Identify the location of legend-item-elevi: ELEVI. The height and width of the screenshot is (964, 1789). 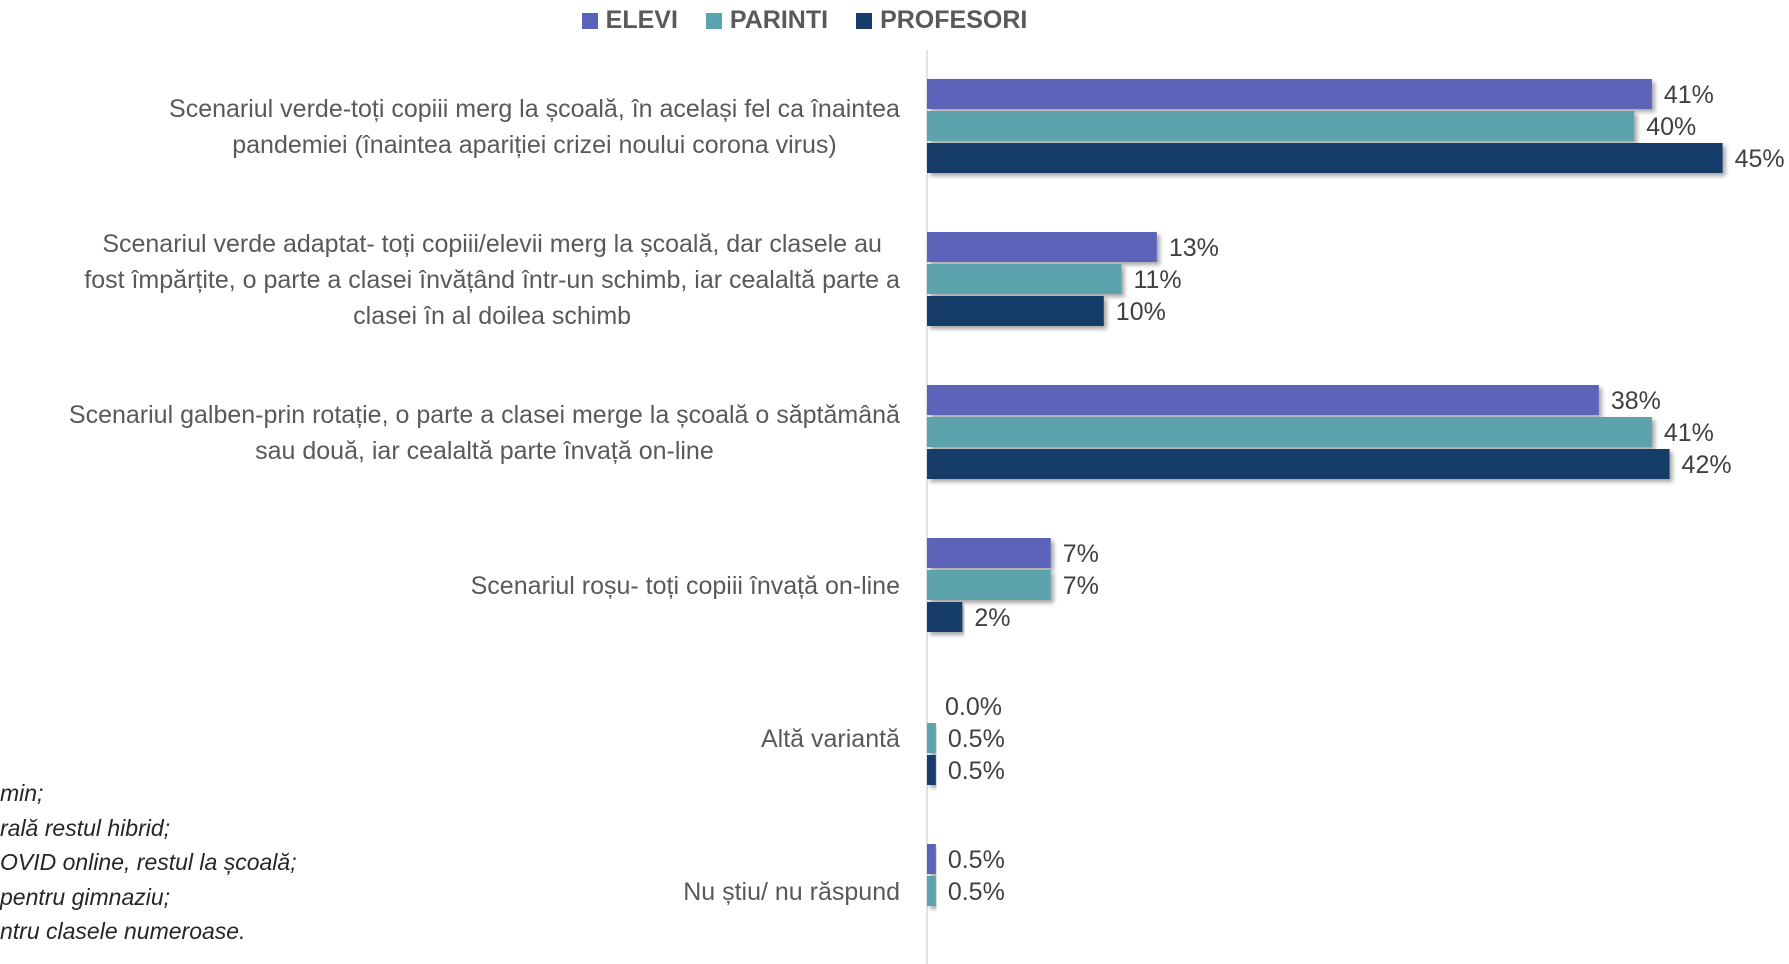
(629, 20).